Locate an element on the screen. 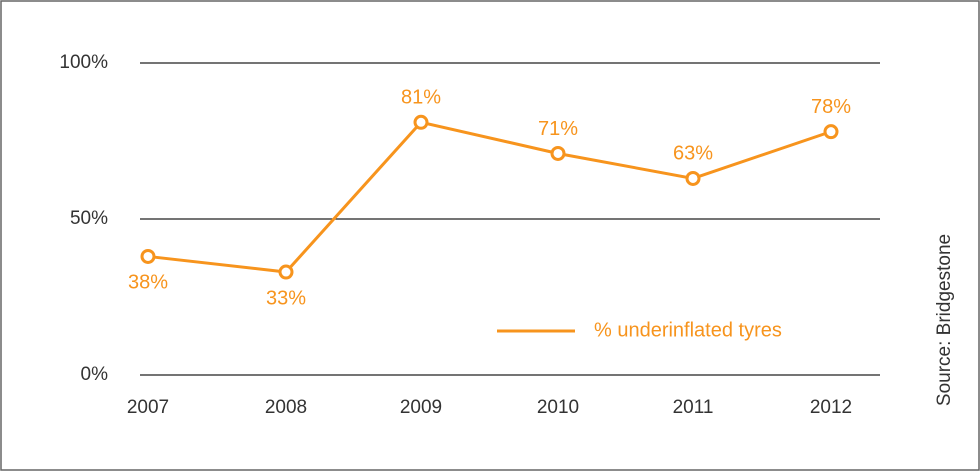 Image resolution: width=980 pixels, height=471 pixels. x-tick-label: 2010 is located at coordinates (558, 407).